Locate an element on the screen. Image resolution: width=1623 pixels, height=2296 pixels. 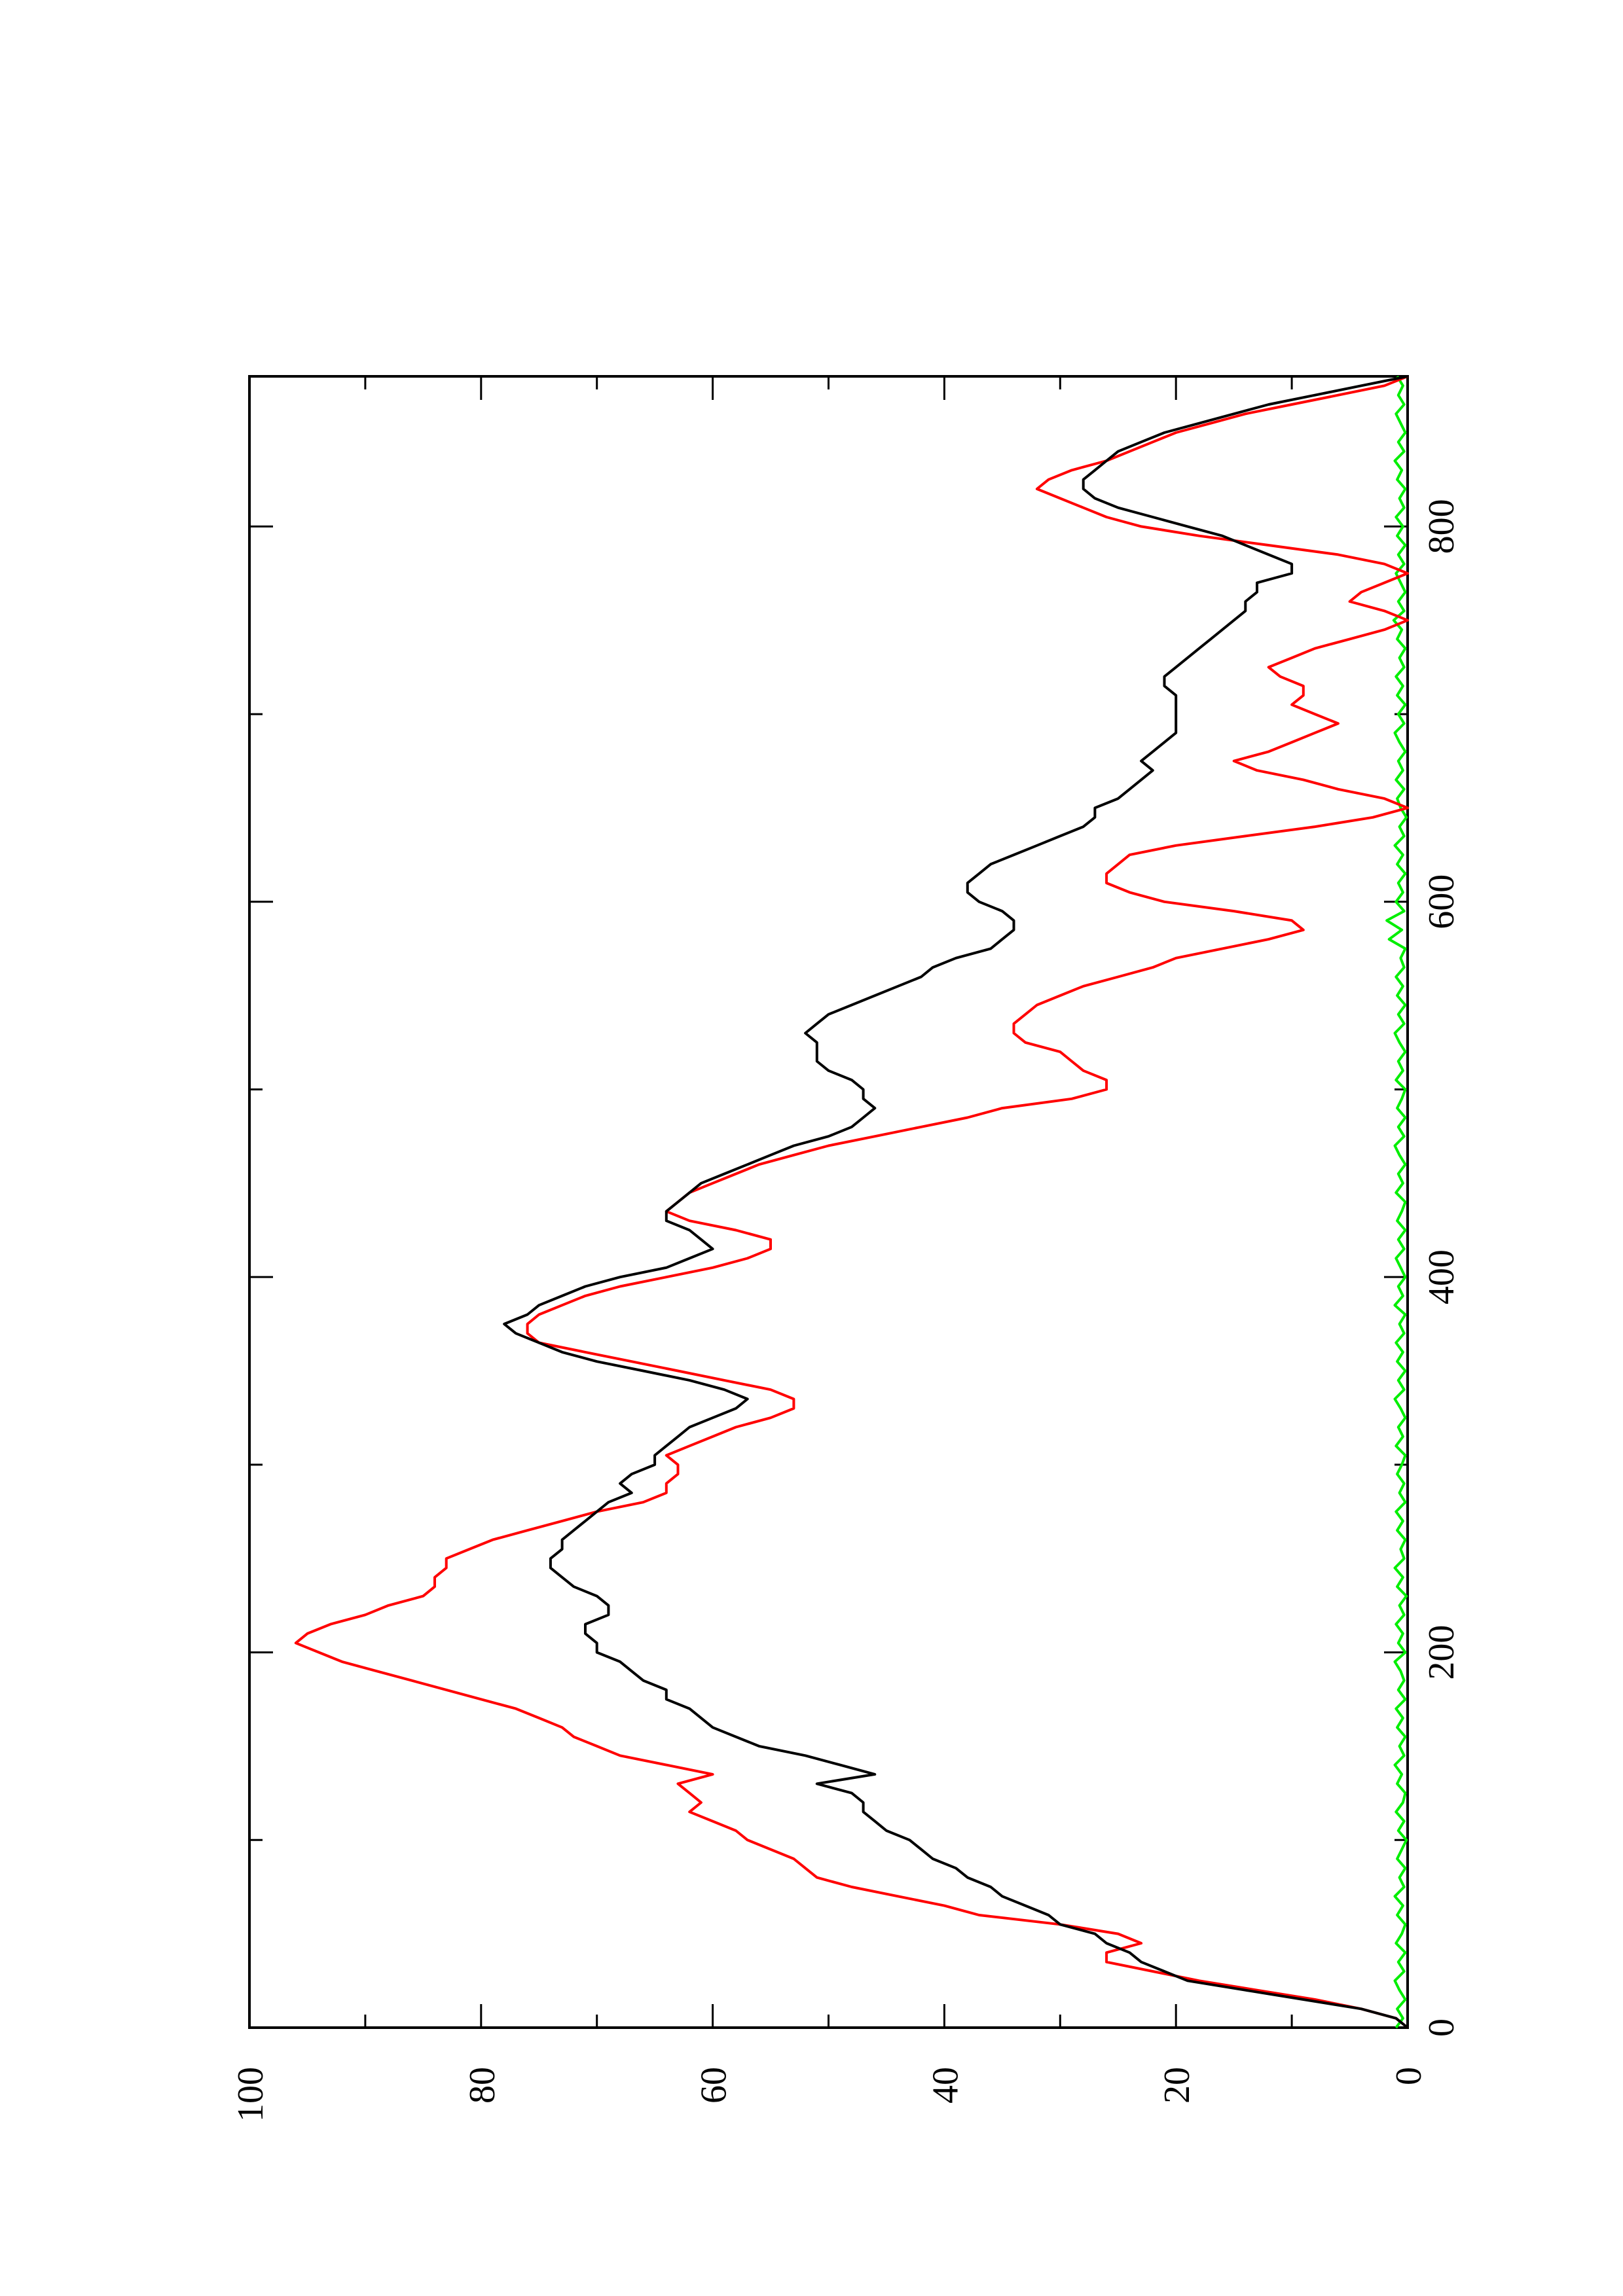
series-green-line is located at coordinates (1396, 1202).